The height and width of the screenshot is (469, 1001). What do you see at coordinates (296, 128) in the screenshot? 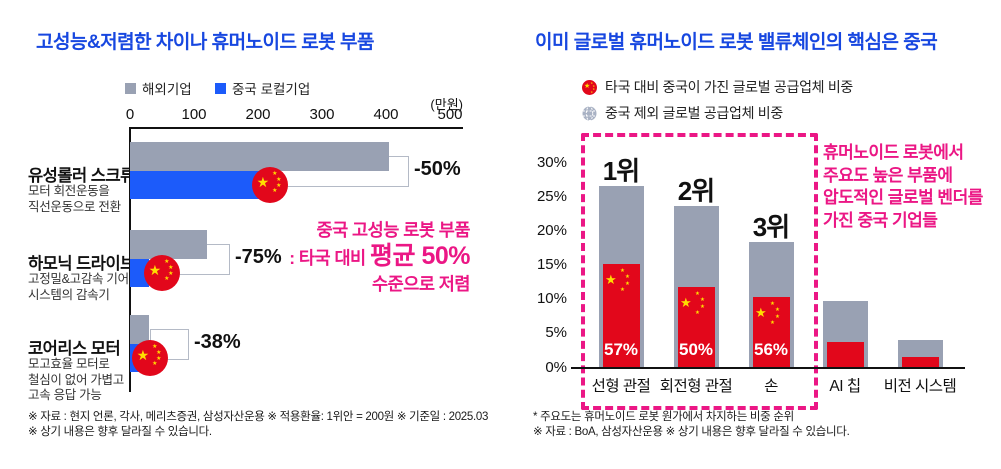
I see `left-axis-line-top` at bounding box center [296, 128].